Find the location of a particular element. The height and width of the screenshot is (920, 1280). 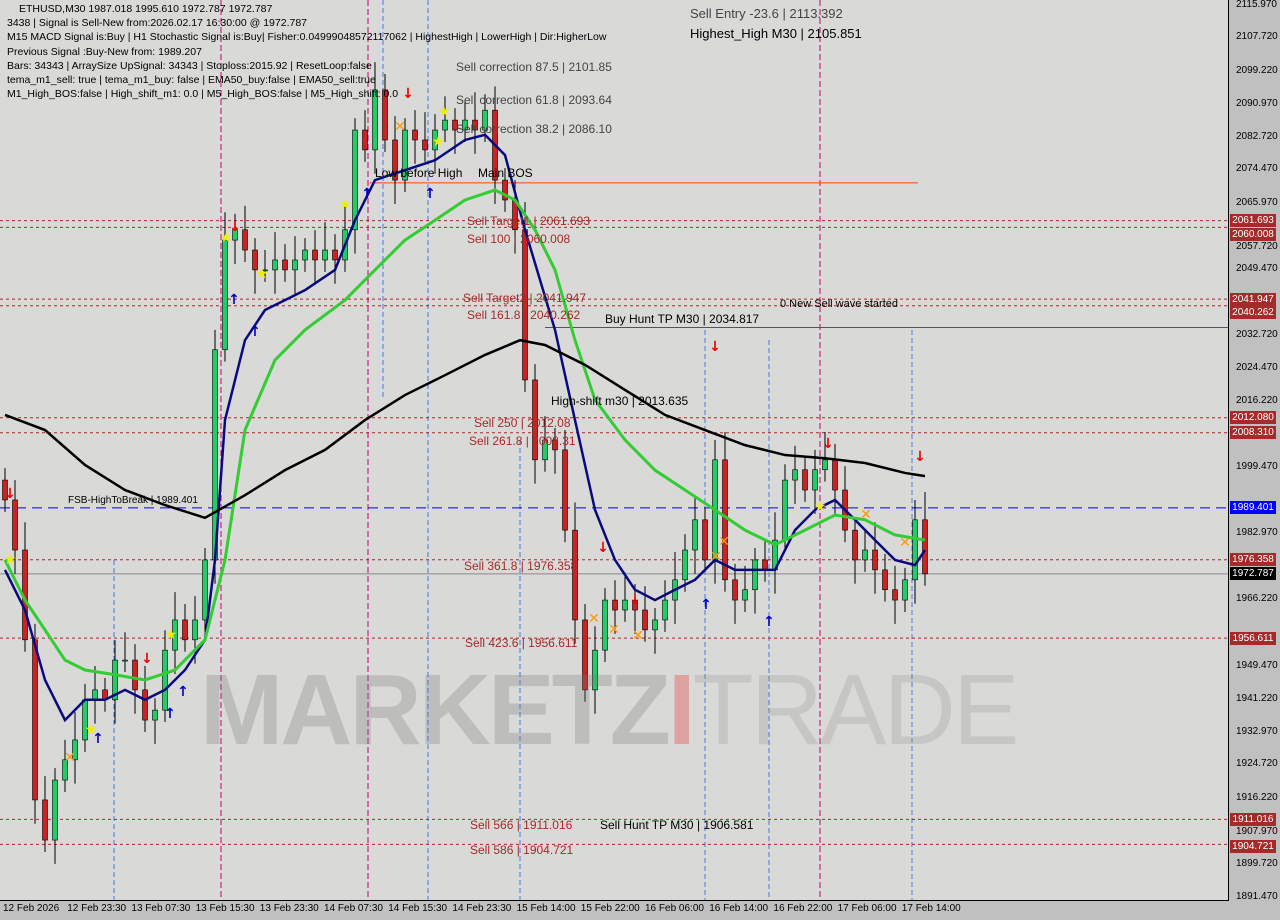

y-tick-label: 2032.720 is located at coordinates (1257, 335).